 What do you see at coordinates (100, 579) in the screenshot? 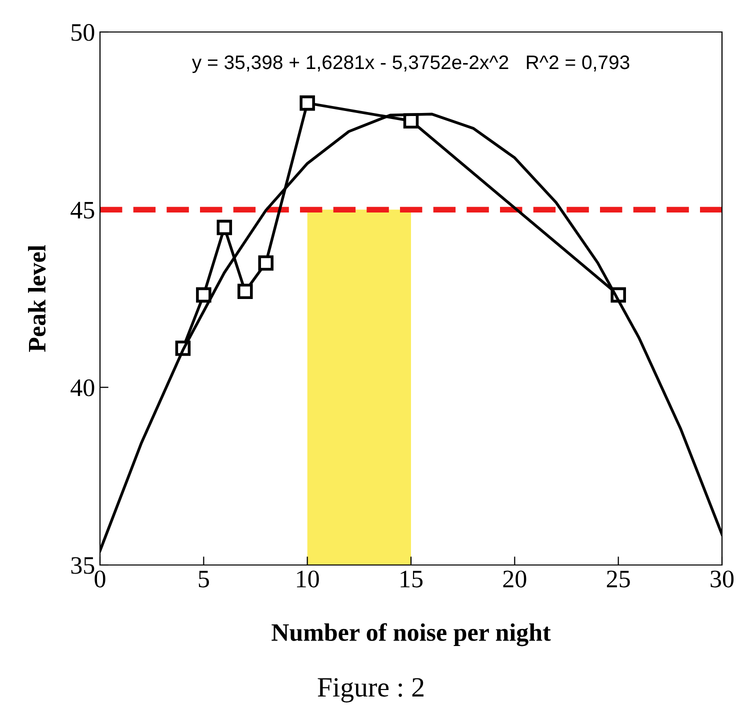
I see `x-tick-label: 0` at bounding box center [100, 579].